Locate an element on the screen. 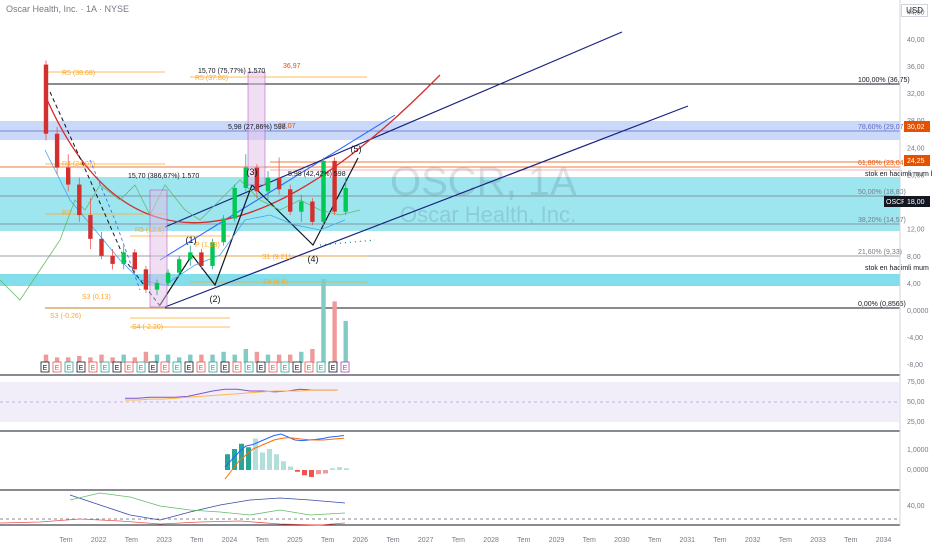 This screenshot has height=550, width=932. time-tick-label: 2028 is located at coordinates (491, 540).